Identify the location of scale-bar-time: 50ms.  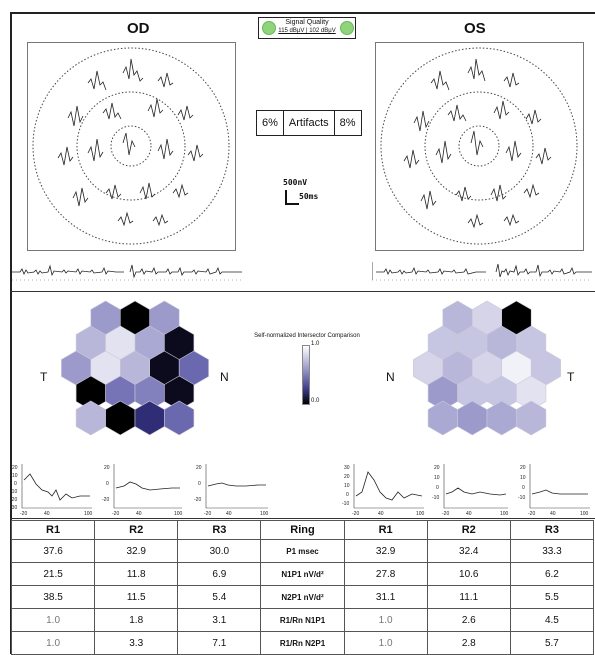
(309, 196).